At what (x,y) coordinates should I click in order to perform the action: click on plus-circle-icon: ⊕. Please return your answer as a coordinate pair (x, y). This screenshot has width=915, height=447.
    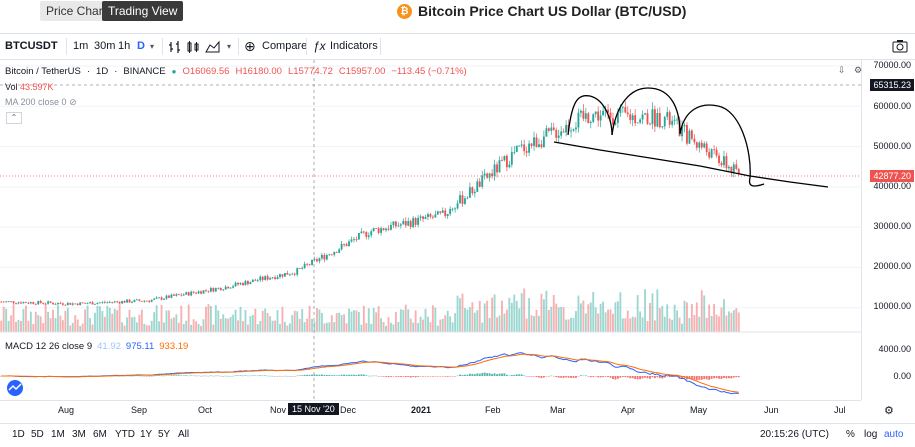
    Looking at the image, I should click on (250, 46).